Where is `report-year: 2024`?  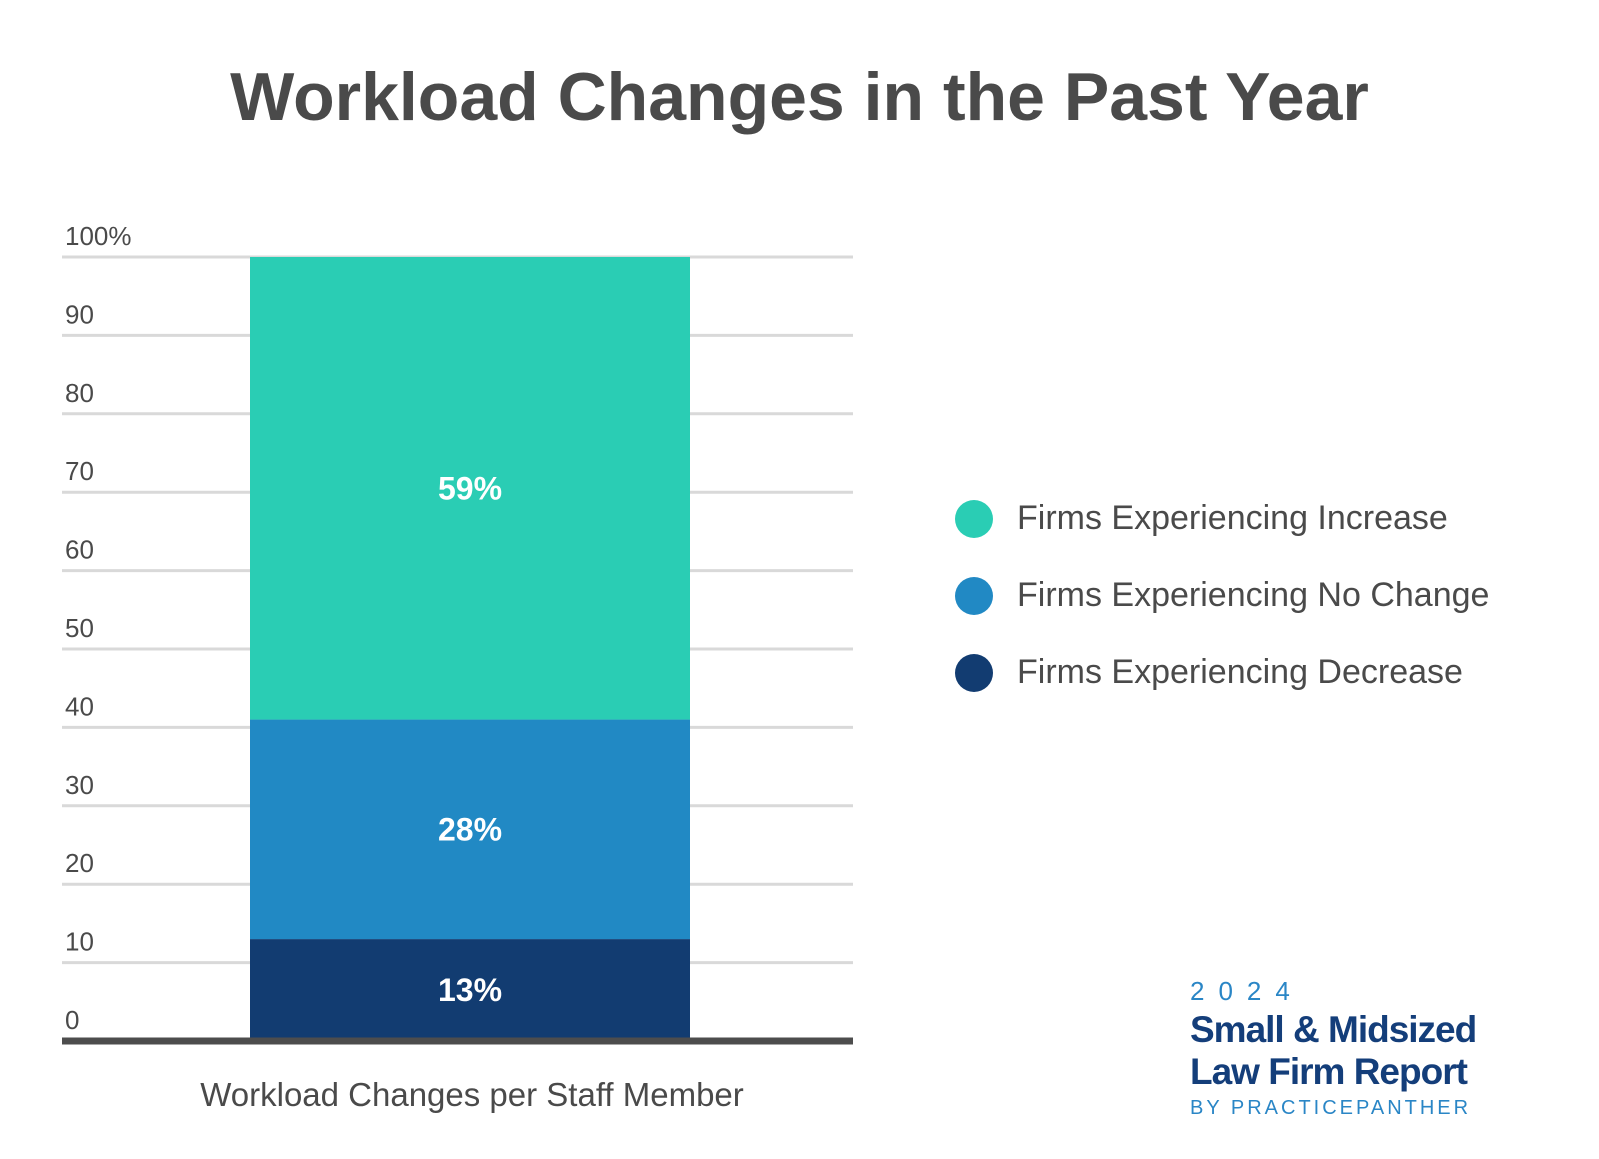
report-year: 2024 is located at coordinates (1247, 991).